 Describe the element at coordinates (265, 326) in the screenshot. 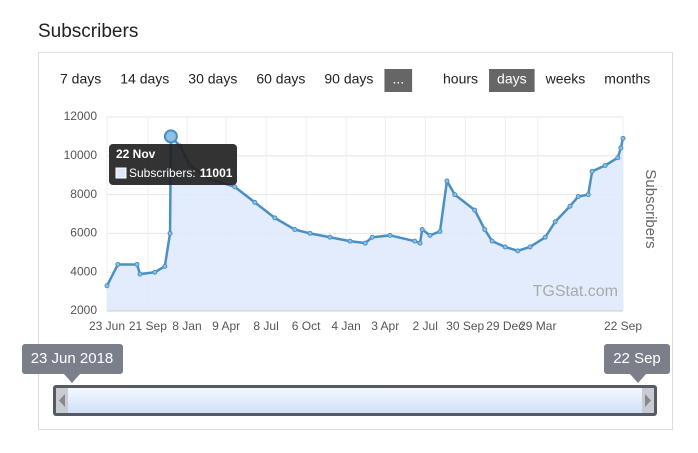

I see `x-tick-label: 8 Jul` at that location.